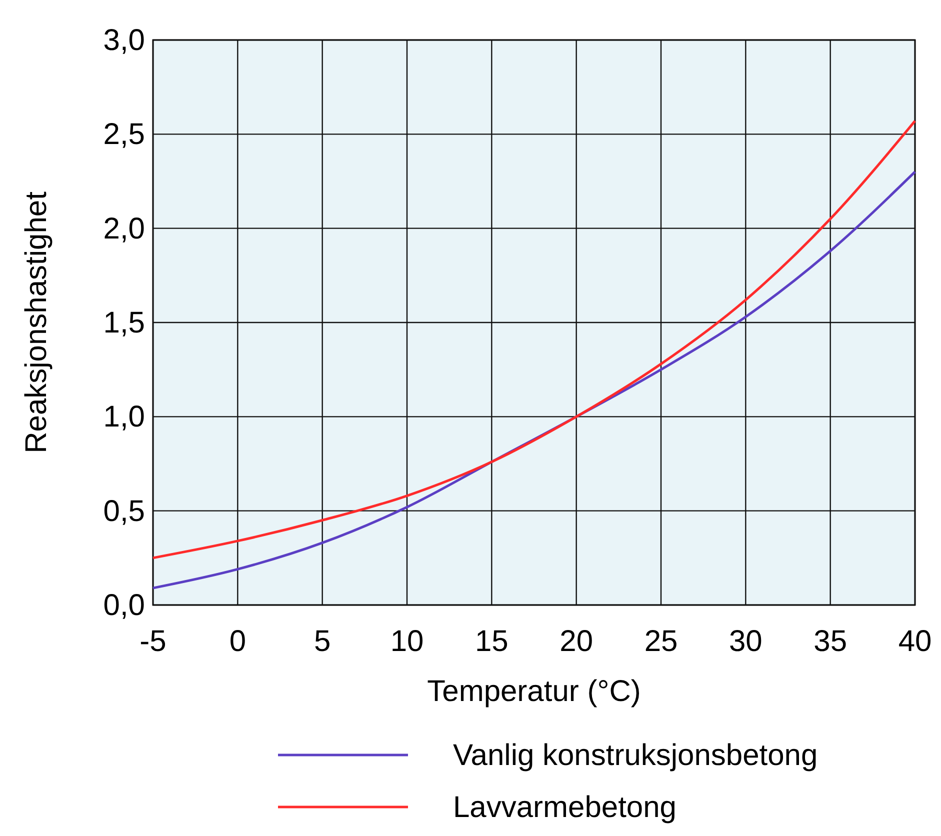  I want to click on x-tick-label: -5, so click(153, 641).